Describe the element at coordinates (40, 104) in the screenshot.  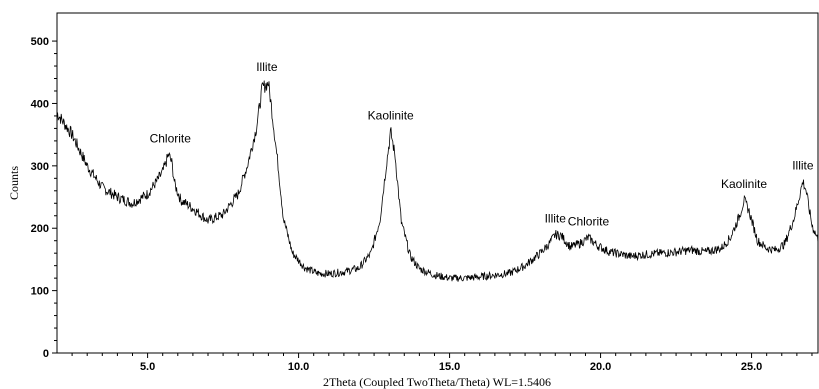
I see `y-tick-label: 400` at that location.